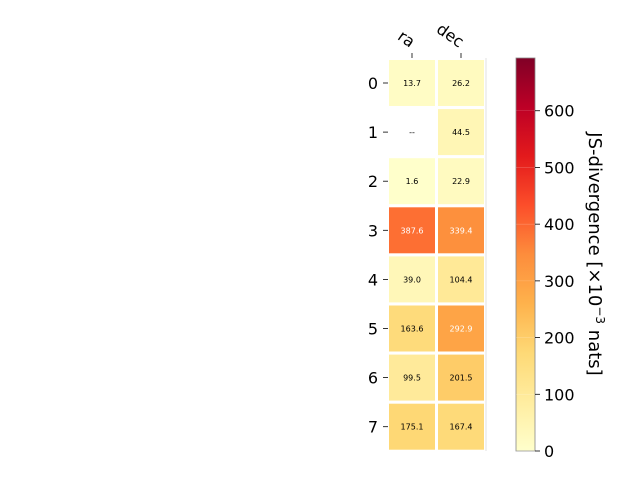 The width and height of the screenshot is (640, 480). I want to click on cell-value-label: 387.6, so click(412, 230).